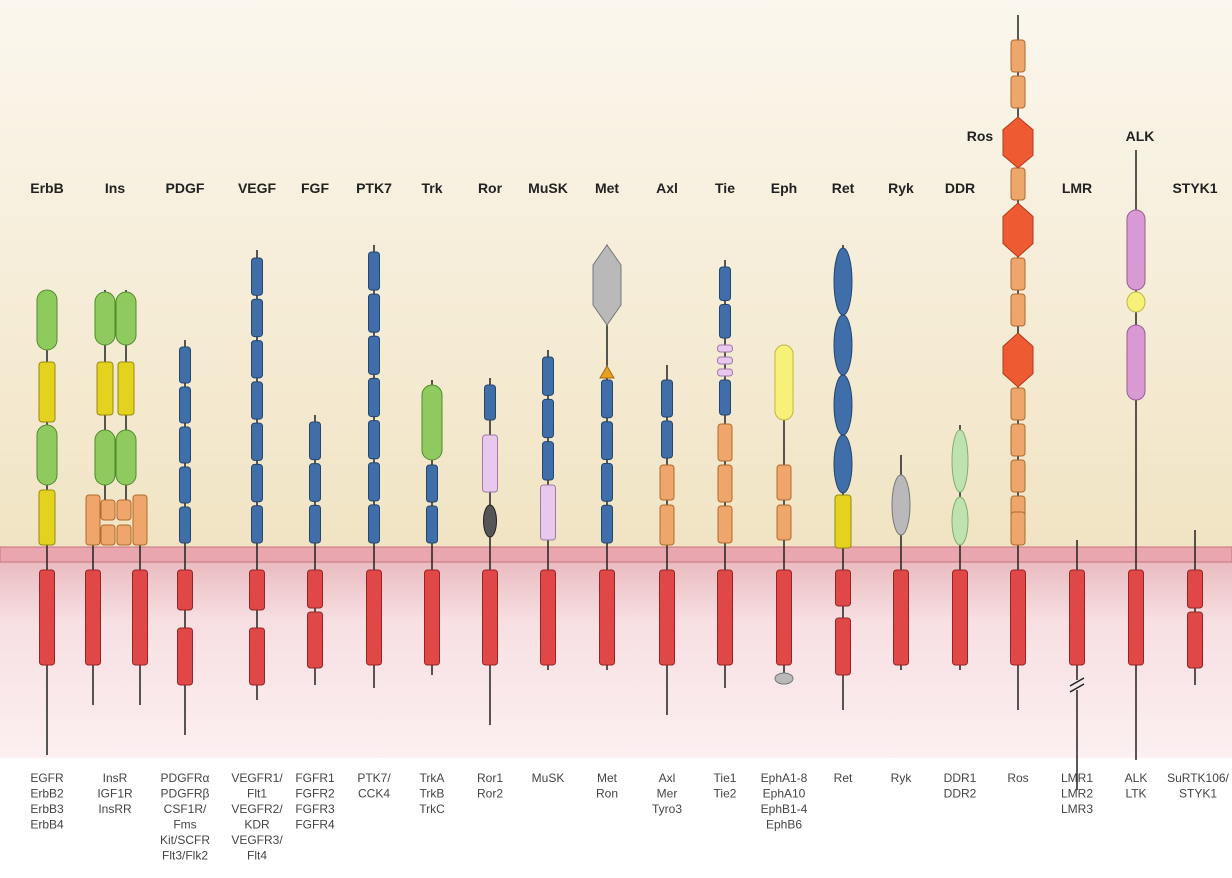 This screenshot has width=1232, height=878. I want to click on member: VEGFR3/, so click(257, 840).